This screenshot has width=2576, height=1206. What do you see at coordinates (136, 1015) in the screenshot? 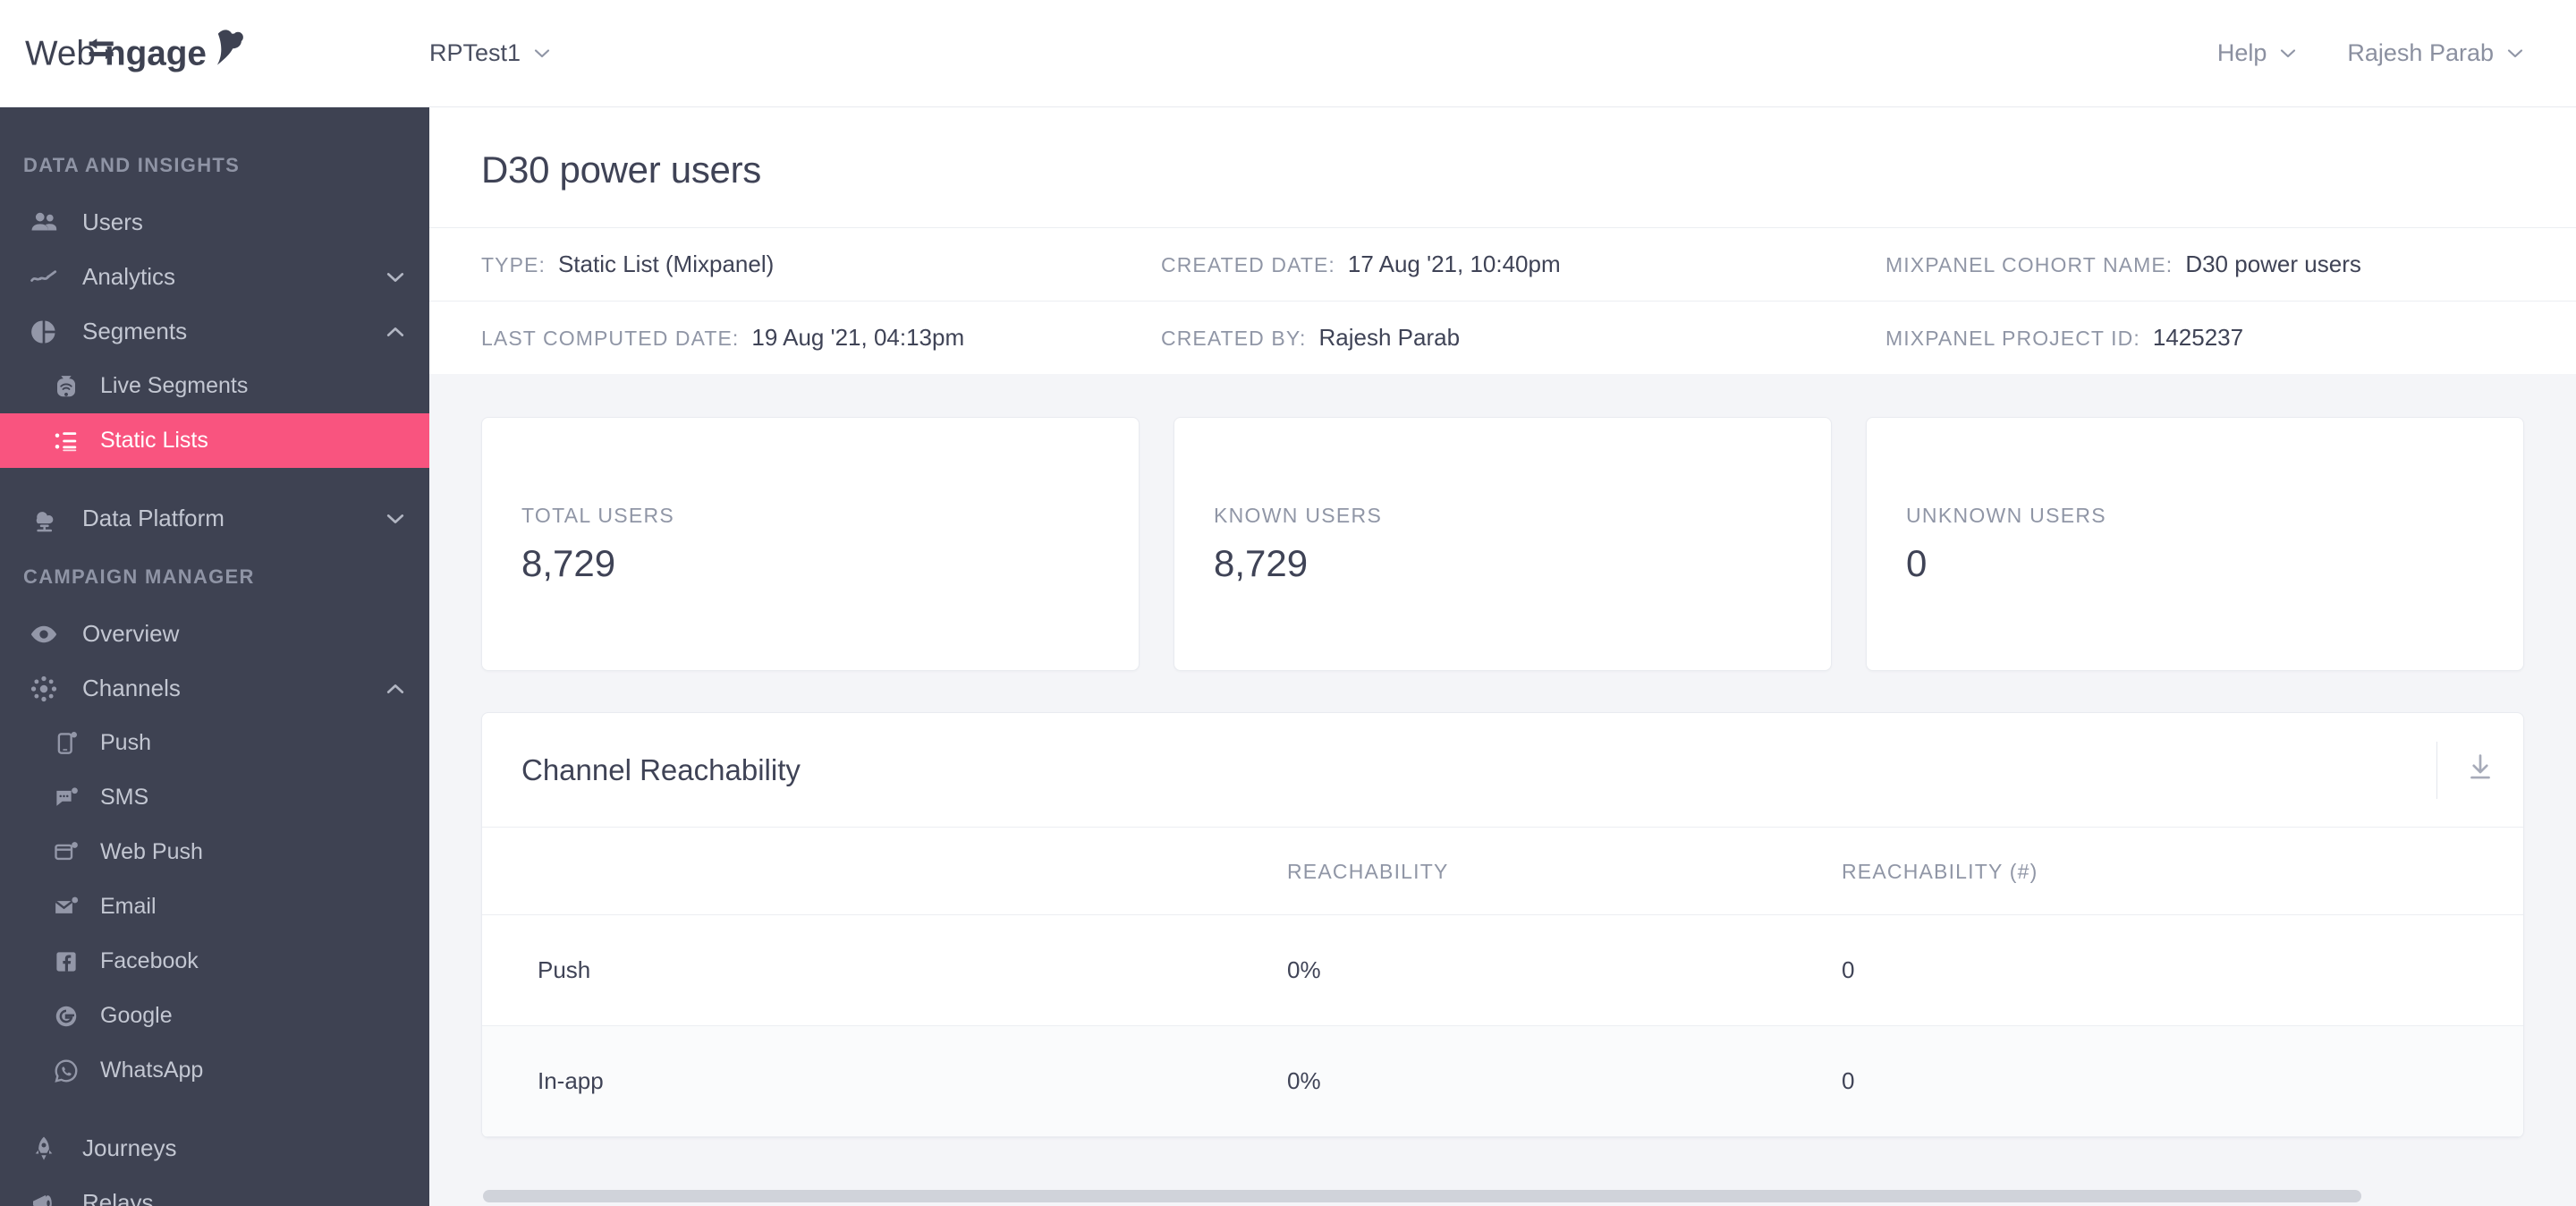
I see `sidebar-item-label: Google` at bounding box center [136, 1015].